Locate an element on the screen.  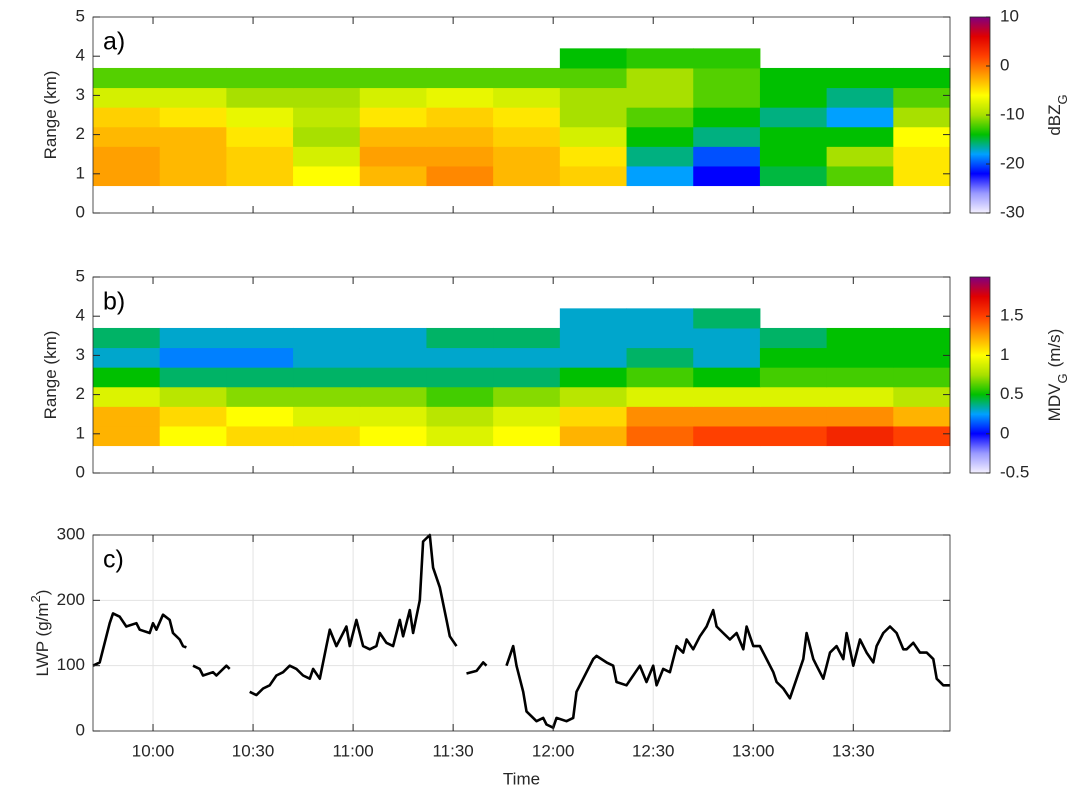
y-axis-label-main: LWP (g/m is located at coordinates (42, 639).